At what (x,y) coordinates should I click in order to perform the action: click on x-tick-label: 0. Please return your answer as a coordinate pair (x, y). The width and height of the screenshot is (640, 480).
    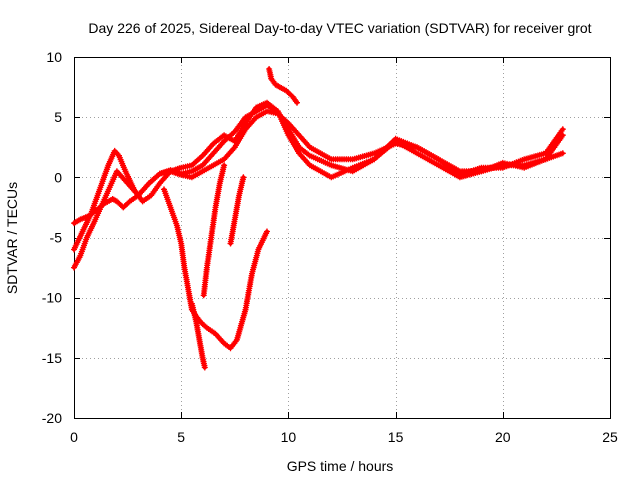
    Looking at the image, I should click on (74, 437).